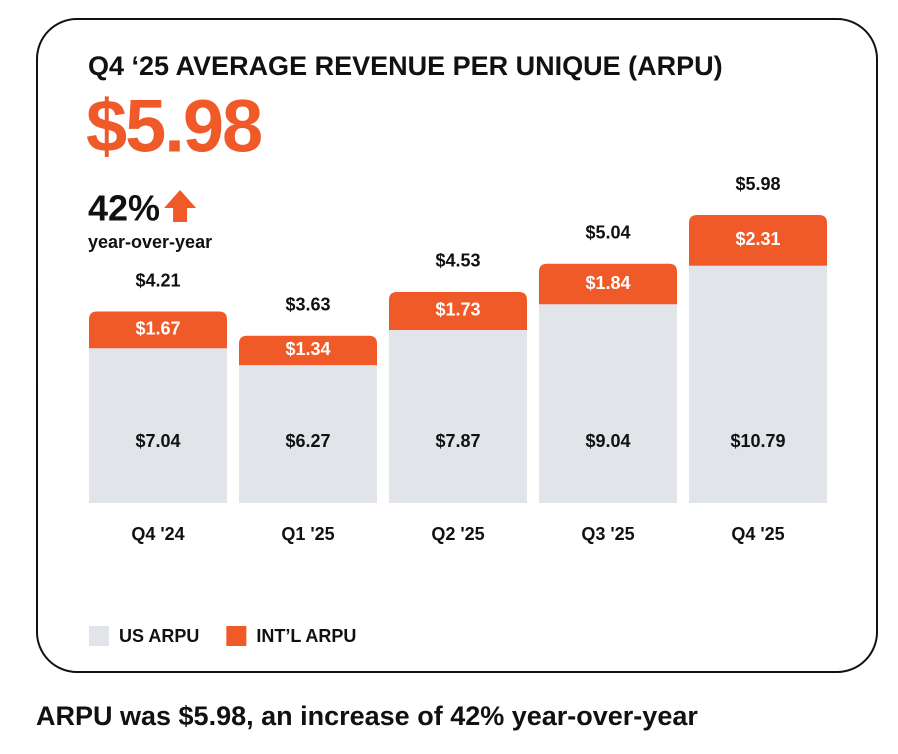  Describe the element at coordinates (180, 206) in the screenshot. I see `up-arrow` at that location.